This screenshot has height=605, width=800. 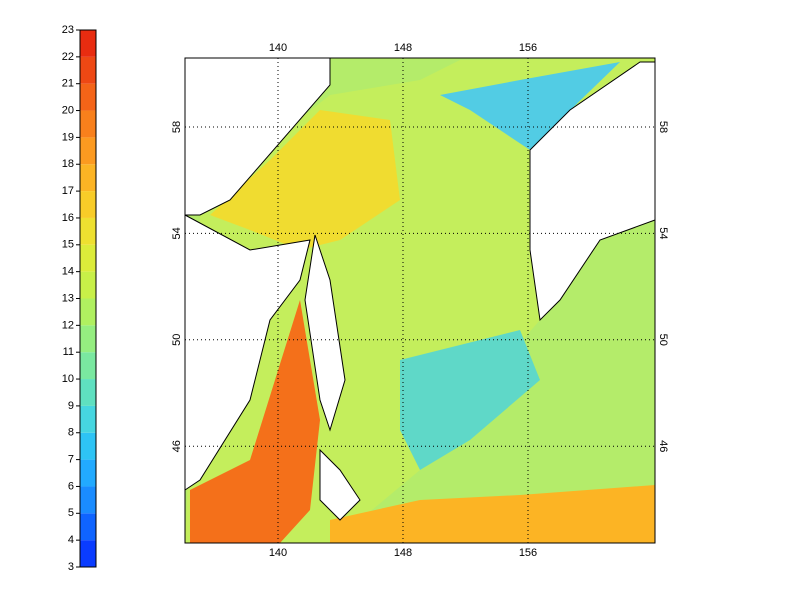 I want to click on colorbar-tick-label: 9, so click(x=71, y=406).